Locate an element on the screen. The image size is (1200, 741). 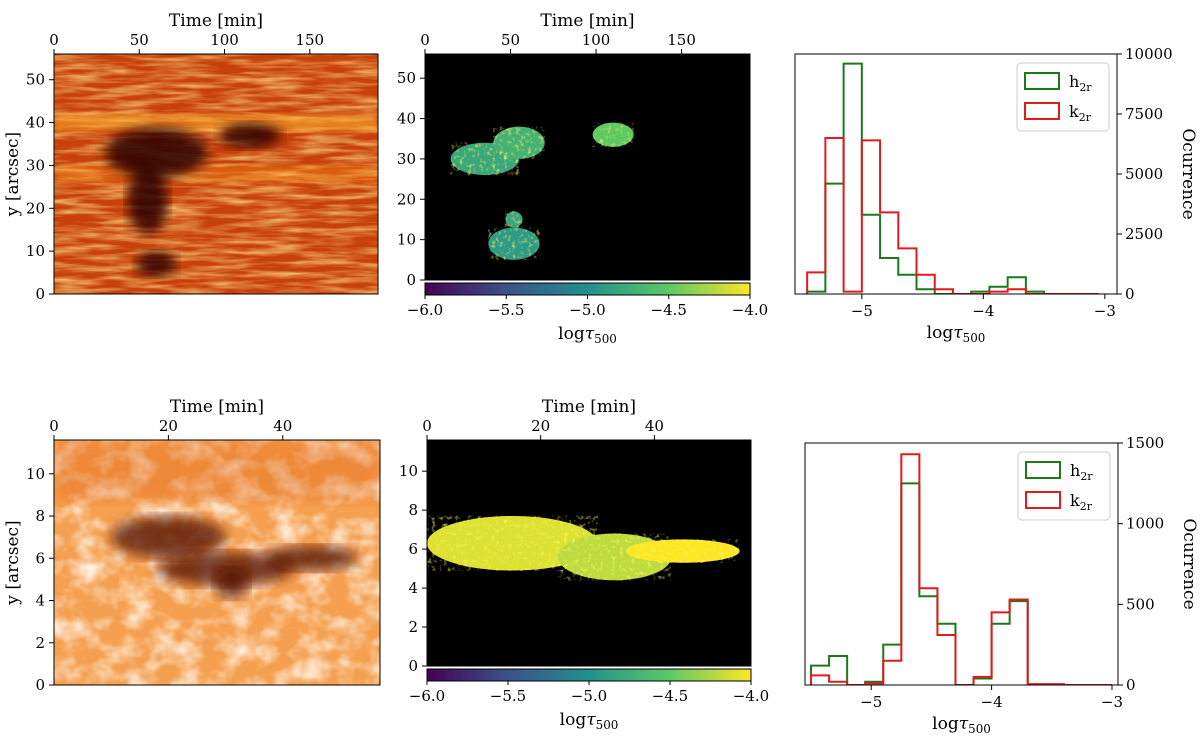
histogram-panel-1: −5 −4 −3 logτ500 0 500 1000 1500 Ocurrence h2r k2r is located at coordinates (1001, 585).